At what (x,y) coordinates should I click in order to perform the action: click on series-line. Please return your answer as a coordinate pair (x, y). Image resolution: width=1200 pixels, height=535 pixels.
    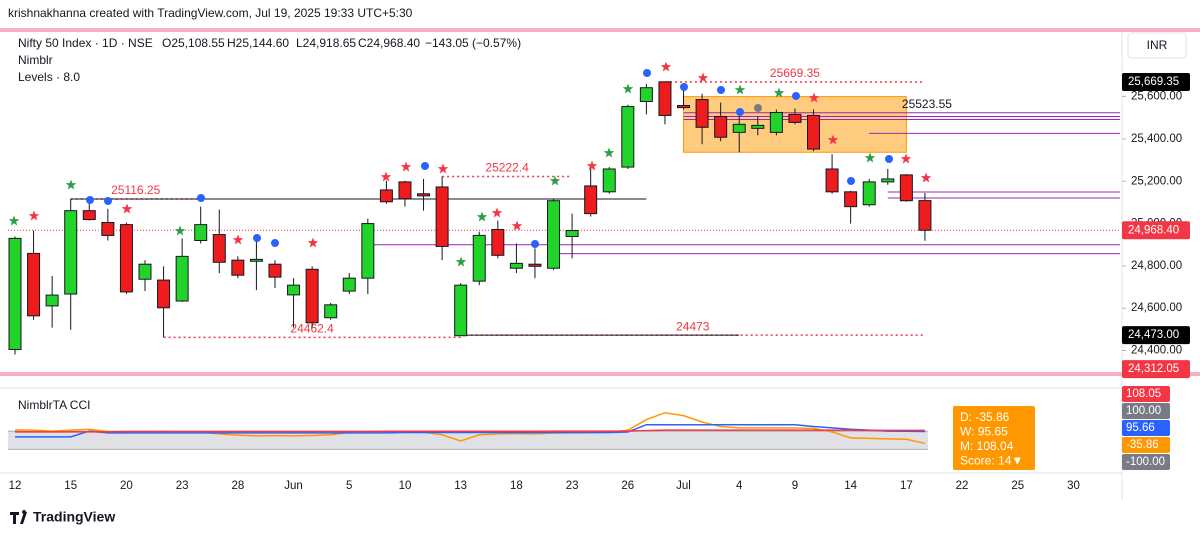
    Looking at the image, I should click on (470, 430).